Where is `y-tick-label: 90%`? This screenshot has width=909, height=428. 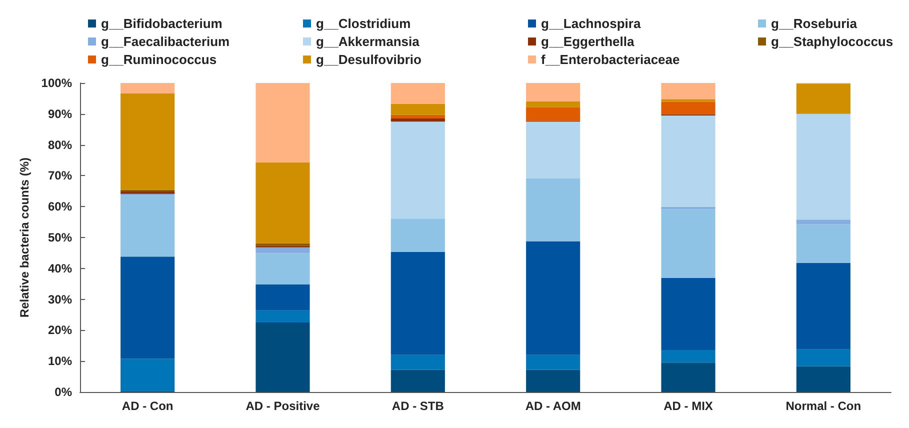
y-tick-label: 90% is located at coordinates (60, 113).